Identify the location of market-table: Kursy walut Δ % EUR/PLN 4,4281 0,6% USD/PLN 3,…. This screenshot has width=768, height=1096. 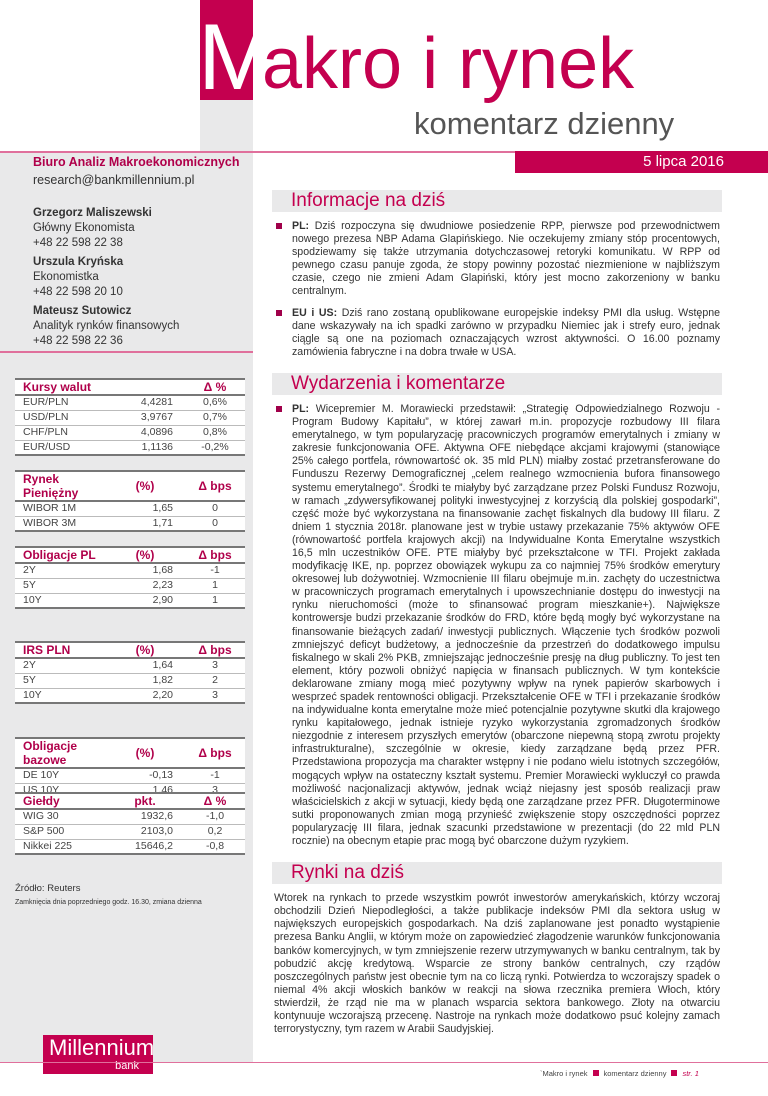
(130, 417).